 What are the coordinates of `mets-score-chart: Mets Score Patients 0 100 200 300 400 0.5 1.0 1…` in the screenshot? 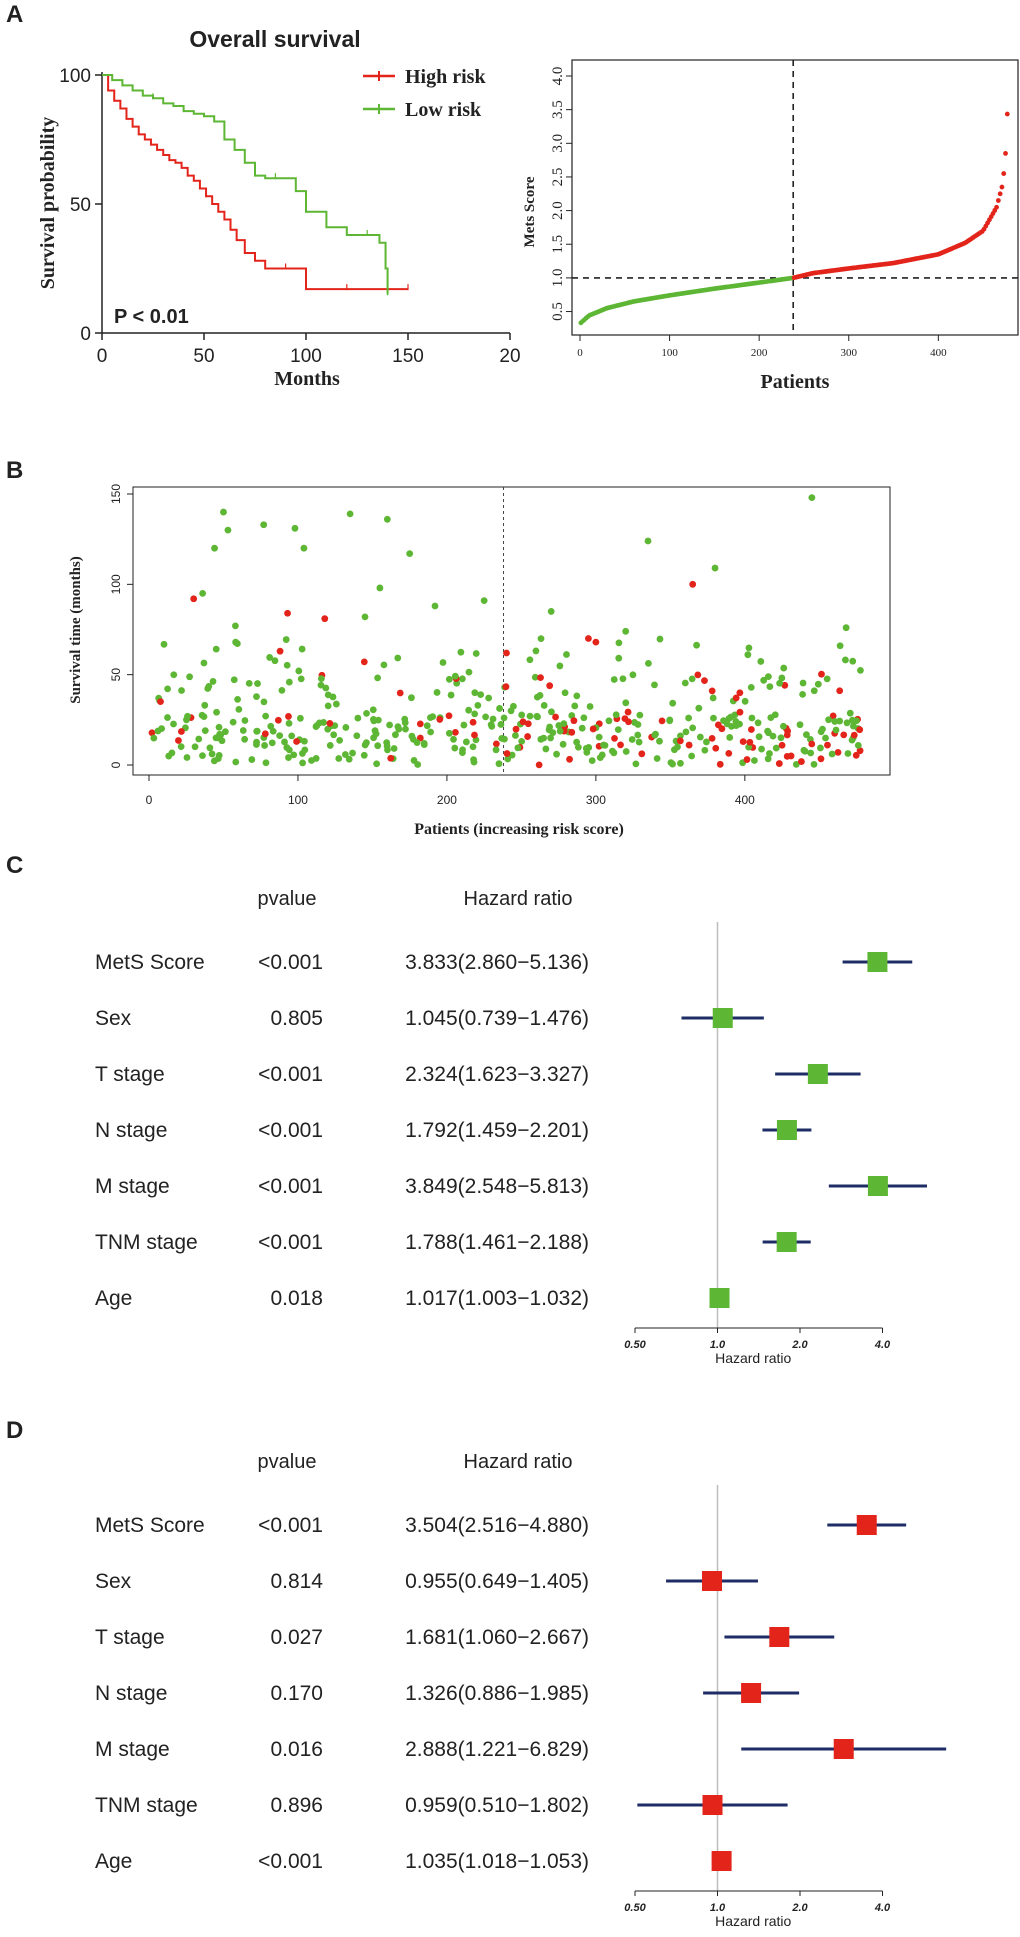 It's located at (770, 226).